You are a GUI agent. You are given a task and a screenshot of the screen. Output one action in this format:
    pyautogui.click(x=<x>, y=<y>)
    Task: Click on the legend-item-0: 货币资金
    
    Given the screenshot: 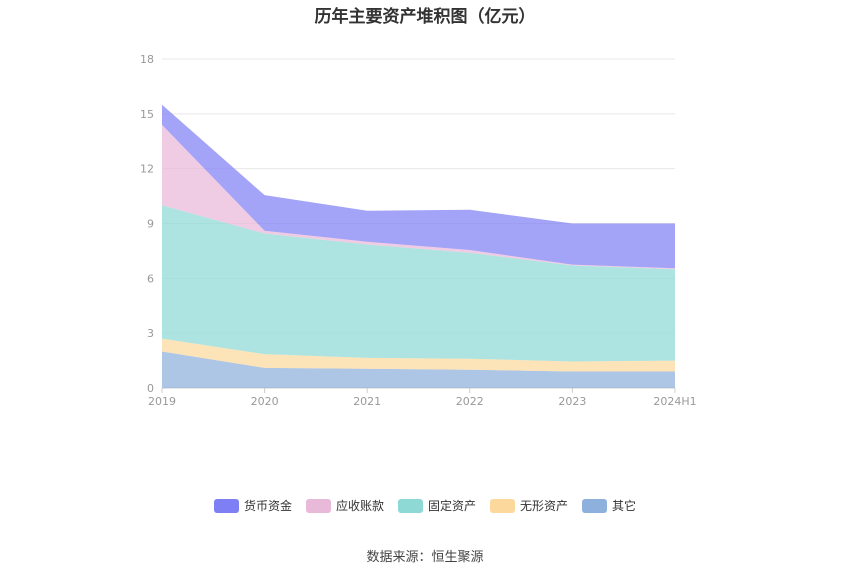 What is the action you would take?
    pyautogui.click(x=252, y=505)
    